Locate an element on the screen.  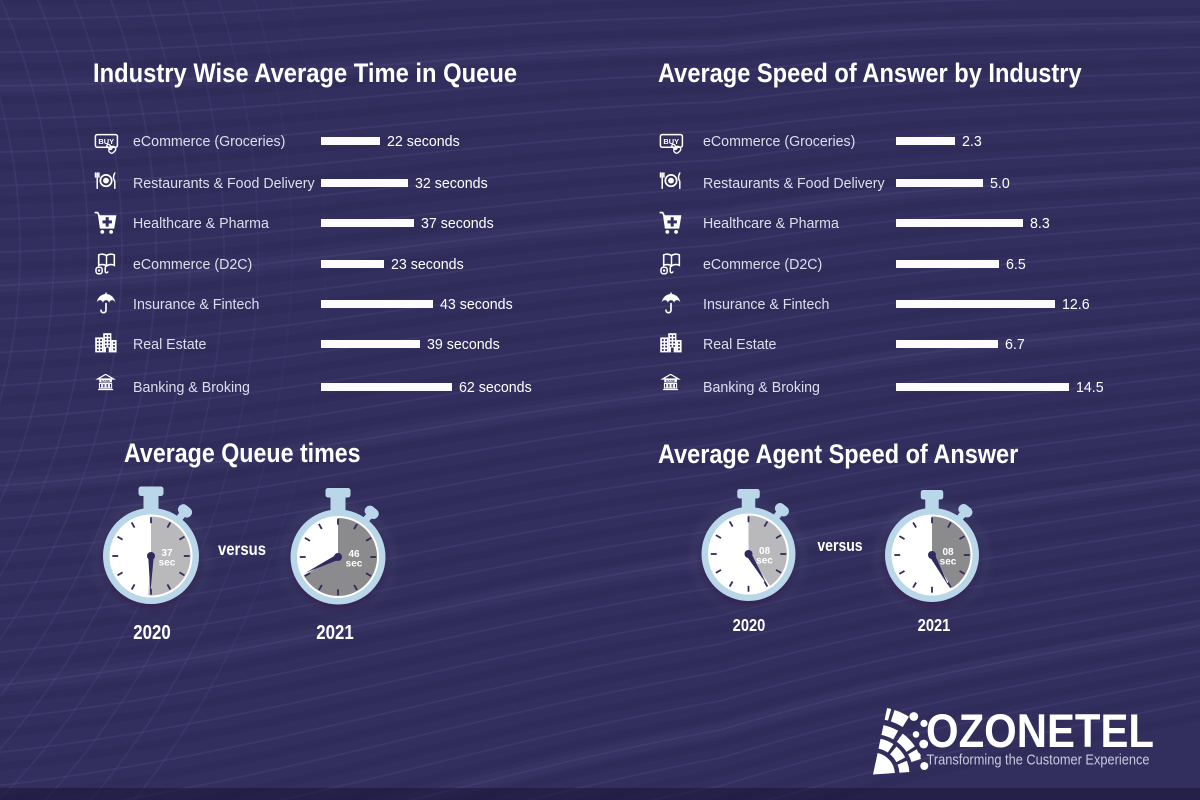
svg-text: 46 is located at coordinates (354, 554).